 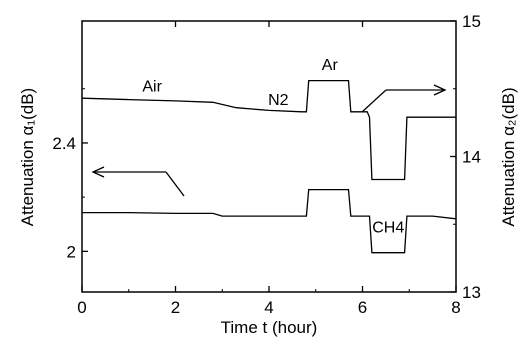 I want to click on series-annotation-label: CH4, so click(x=388, y=227).